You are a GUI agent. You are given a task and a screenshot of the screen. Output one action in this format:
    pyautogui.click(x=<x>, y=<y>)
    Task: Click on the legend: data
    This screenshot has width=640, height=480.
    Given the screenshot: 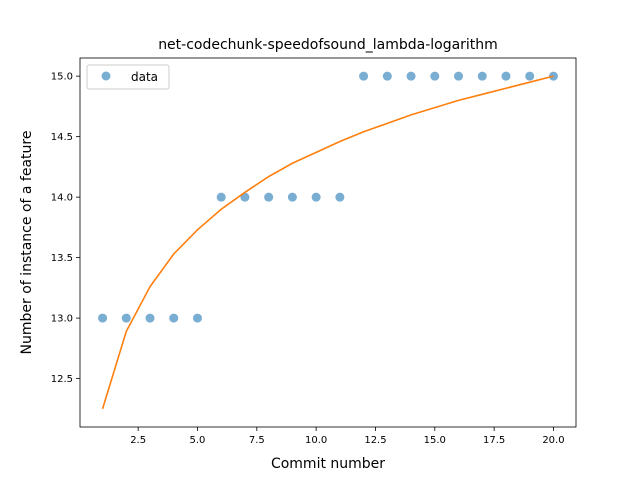 What is the action you would take?
    pyautogui.click(x=128, y=77)
    